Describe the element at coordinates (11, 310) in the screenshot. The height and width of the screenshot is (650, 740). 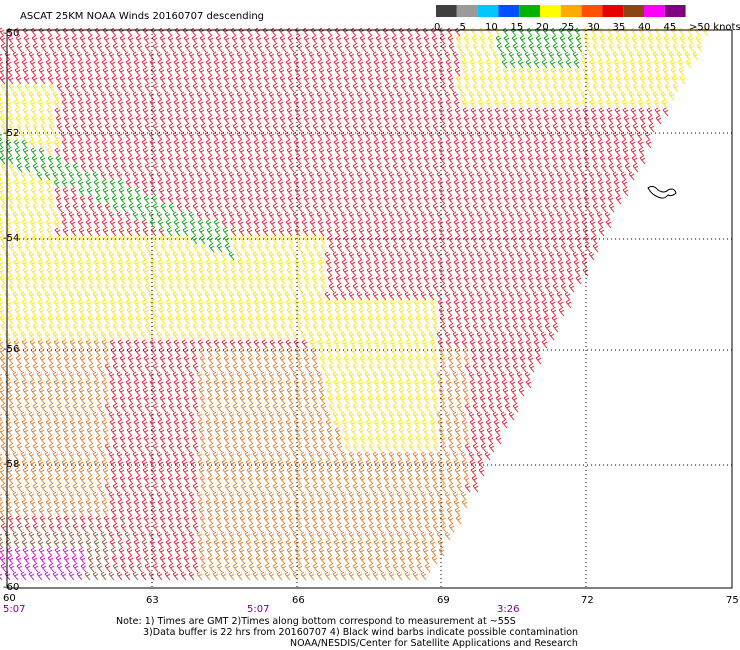
I see `latitude-labels: -50 -52 -54 -56 -58 -60` at that location.